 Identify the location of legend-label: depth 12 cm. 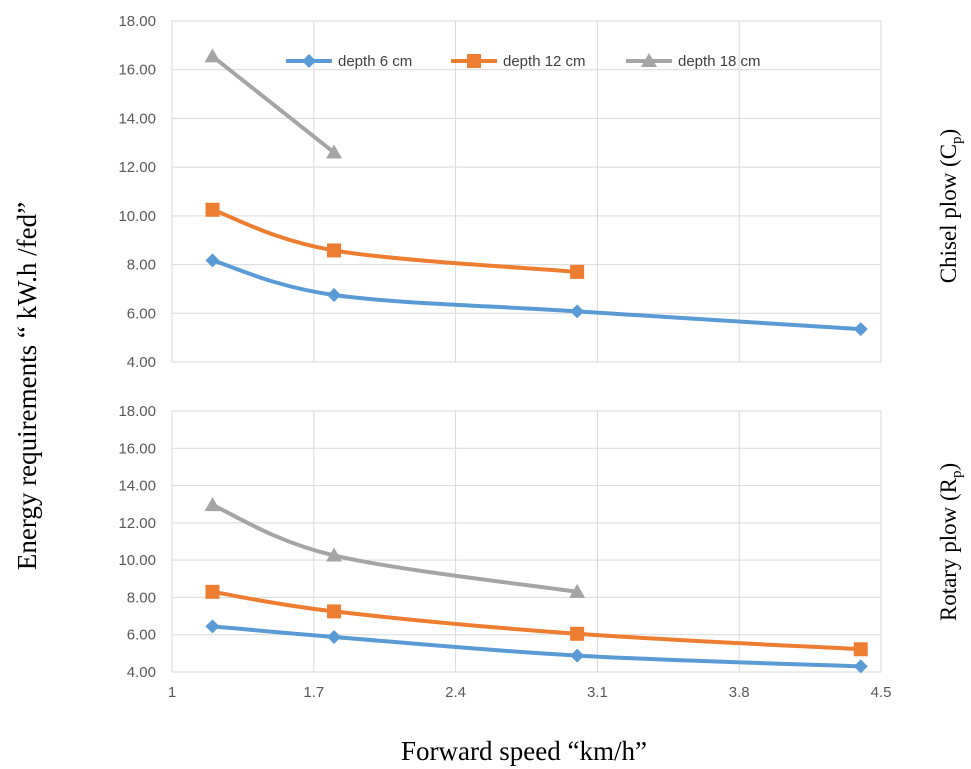
(544, 61).